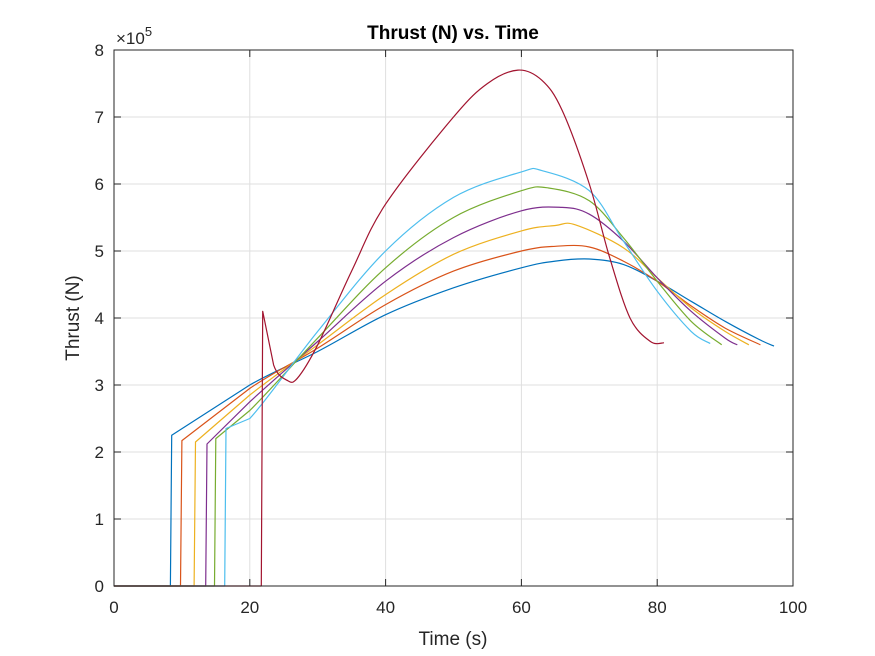 The image size is (875, 656). What do you see at coordinates (793, 607) in the screenshot?
I see `x-tick-label: 100` at bounding box center [793, 607].